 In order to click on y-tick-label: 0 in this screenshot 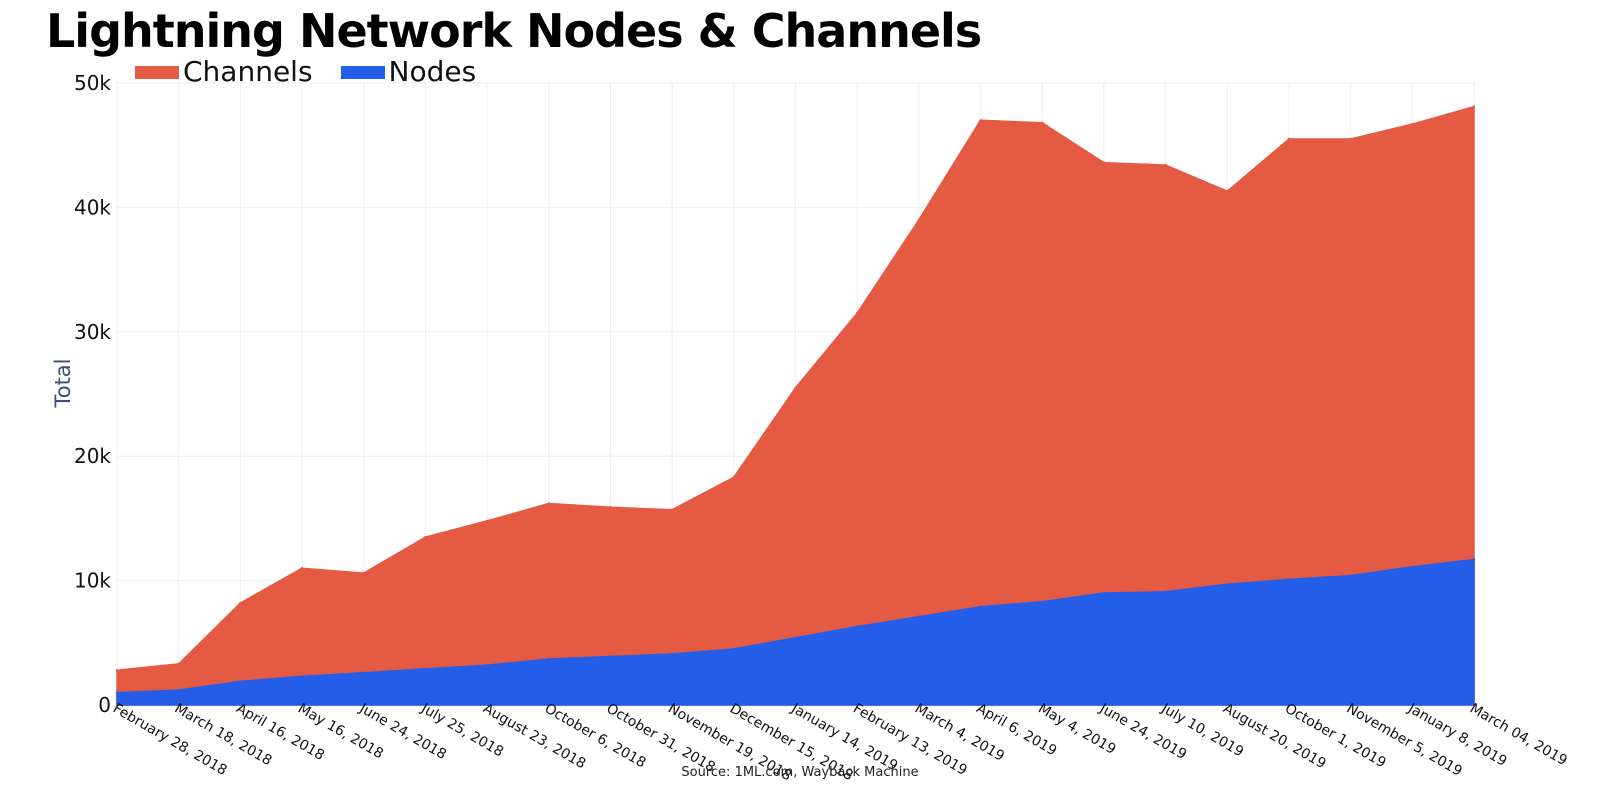, I will do `click(104, 705)`.